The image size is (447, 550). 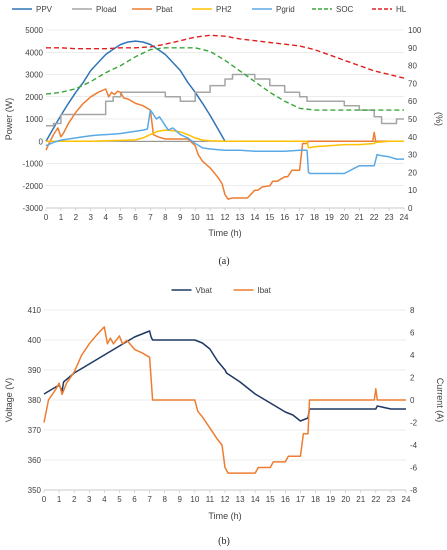 I want to click on y-tick-label: 360, so click(x=35, y=460).